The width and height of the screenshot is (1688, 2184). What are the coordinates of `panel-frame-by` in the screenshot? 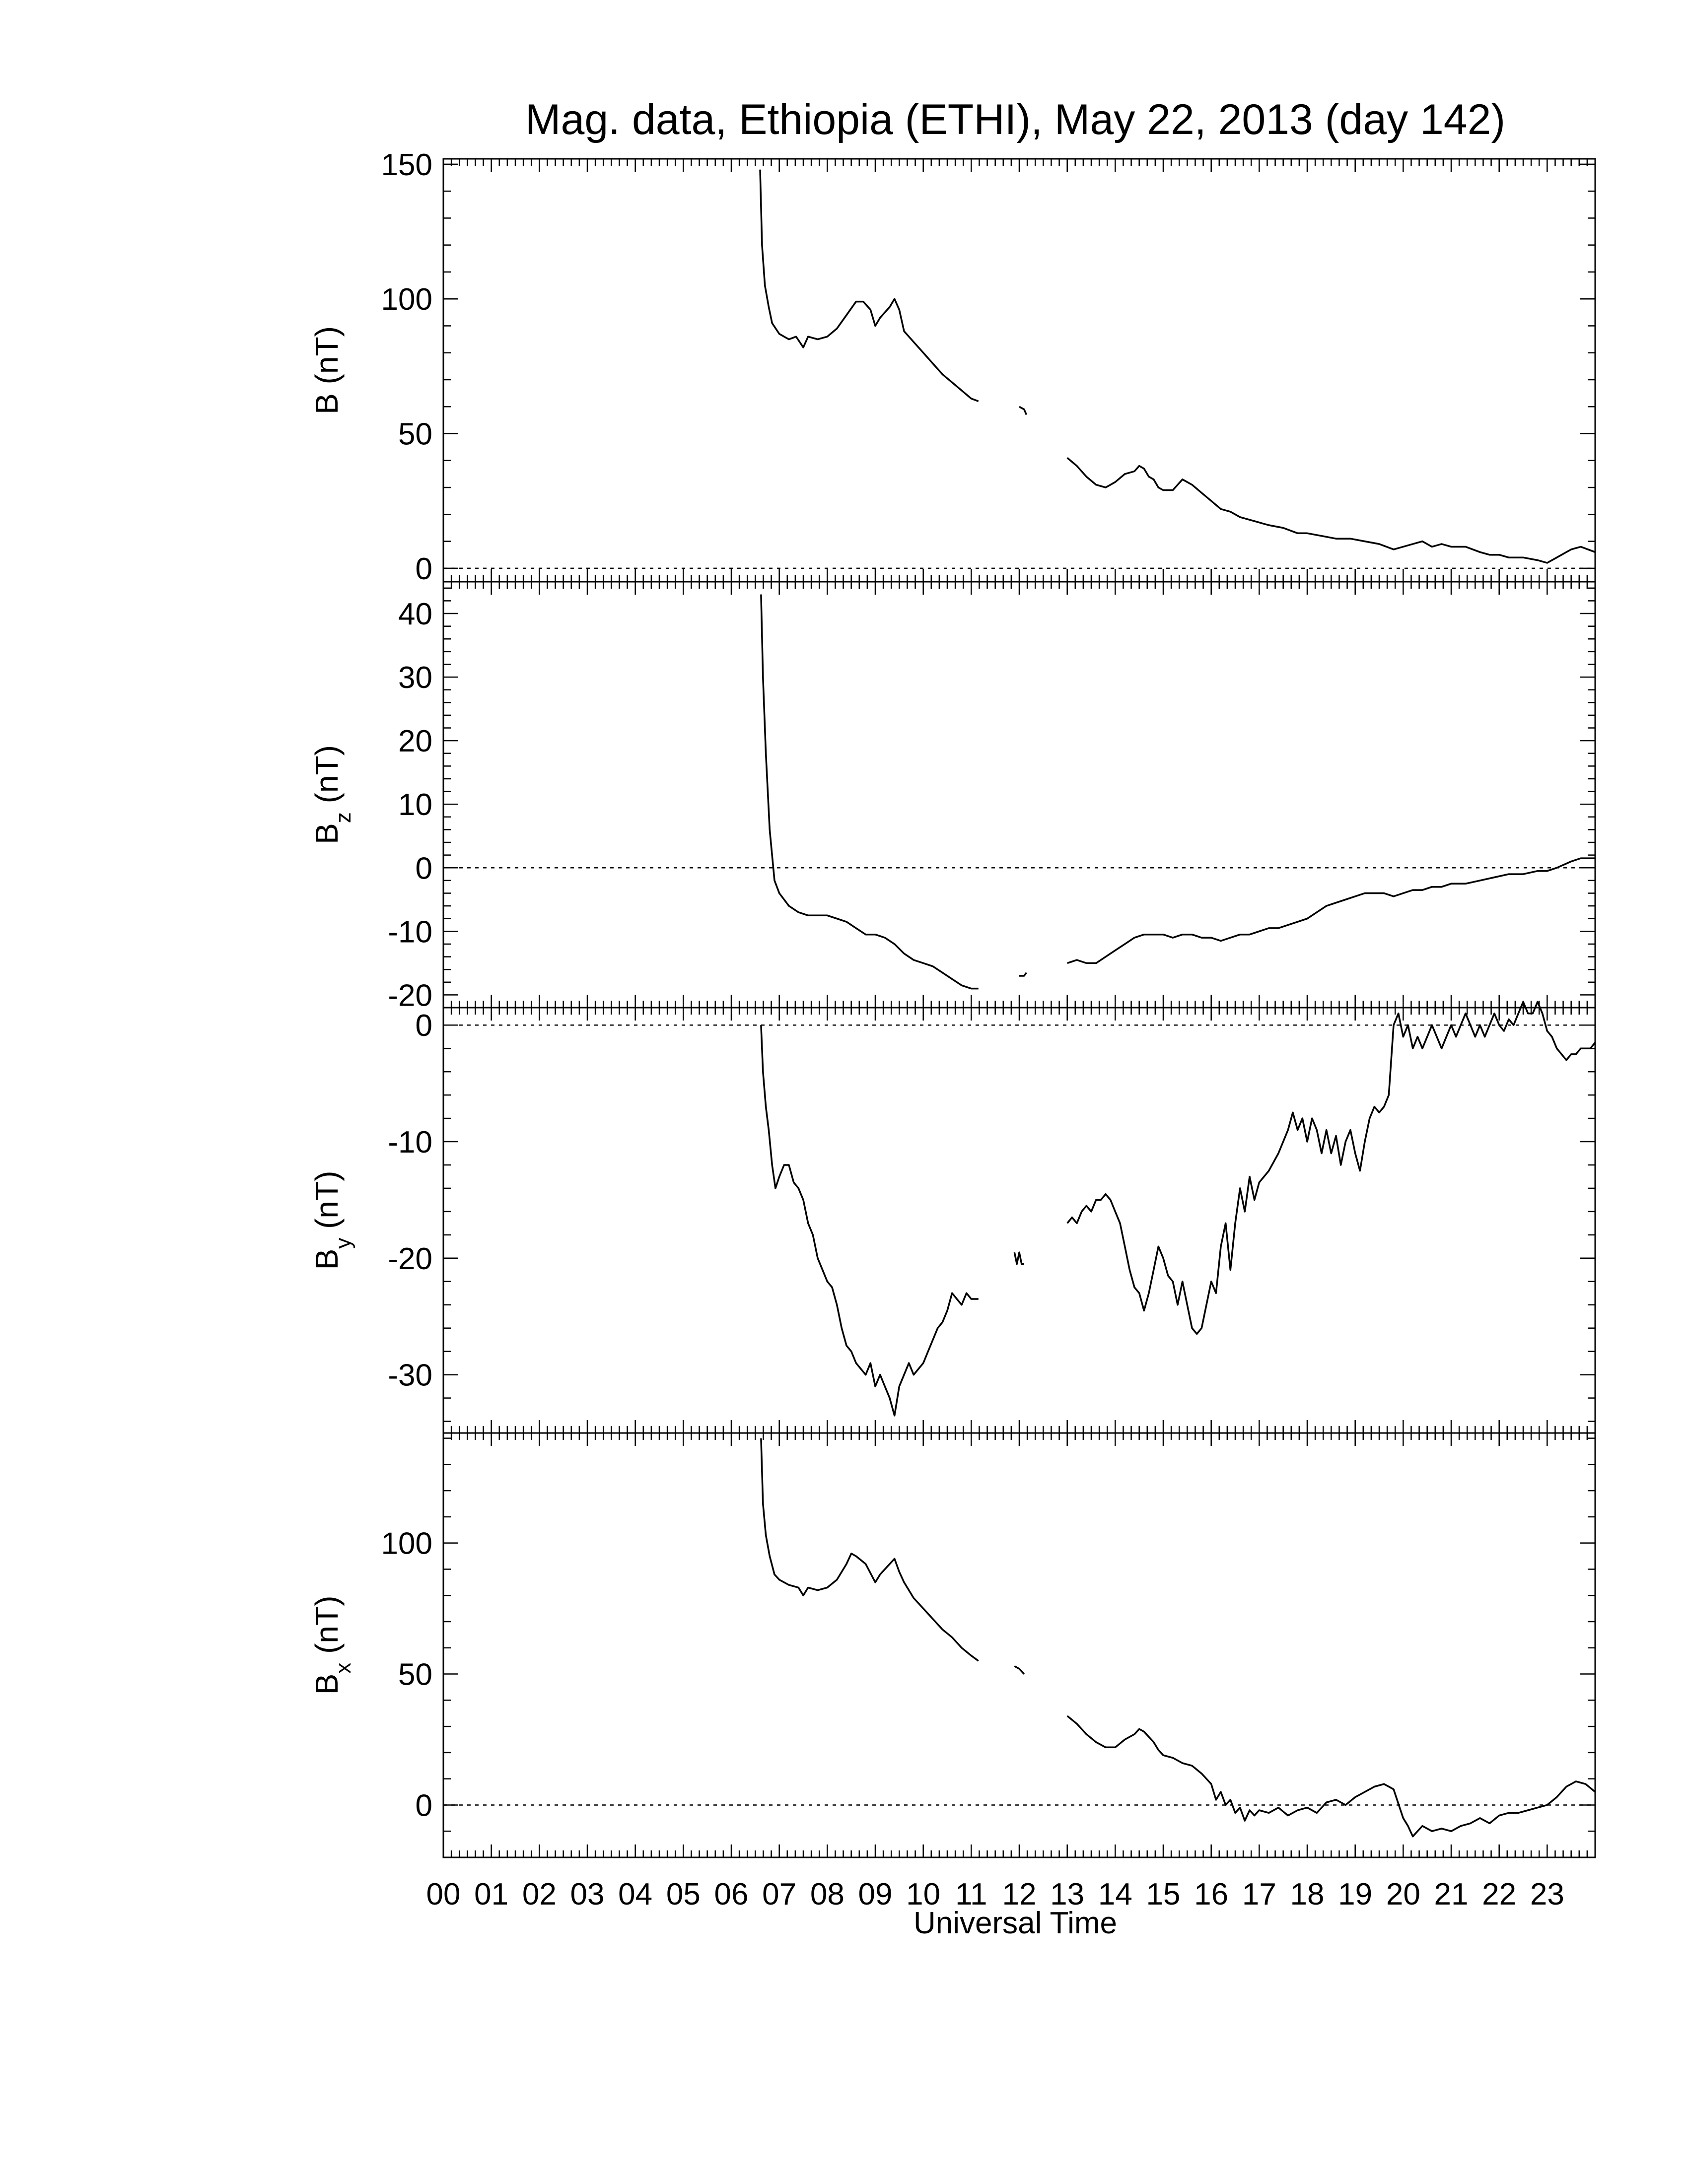 It's located at (1019, 1220).